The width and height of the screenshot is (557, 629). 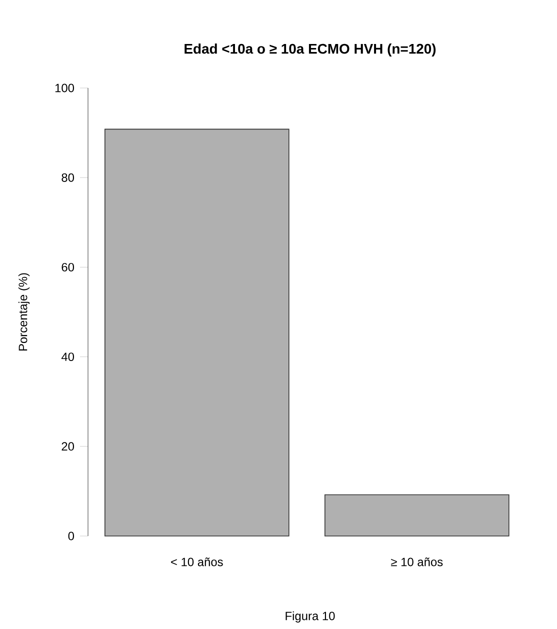 What do you see at coordinates (64, 88) in the screenshot?
I see `y-tick-label: 100` at bounding box center [64, 88].